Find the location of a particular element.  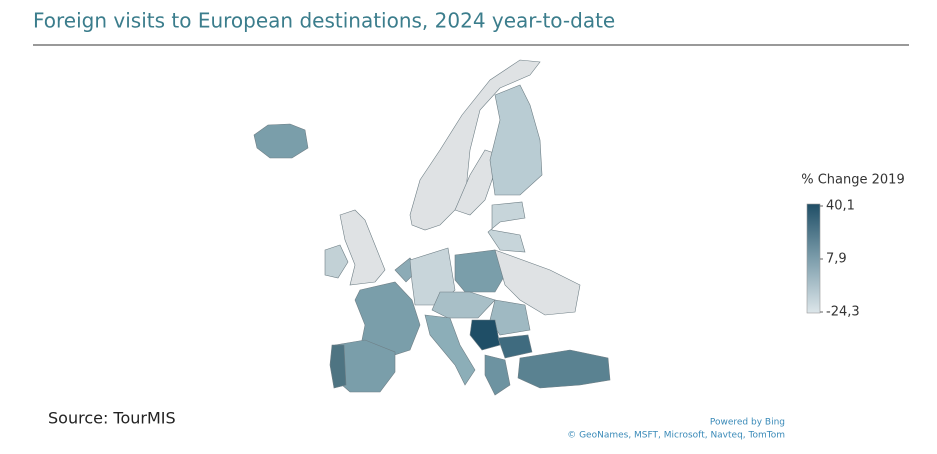

legend-title: % Change 2019 is located at coordinates (852, 180).